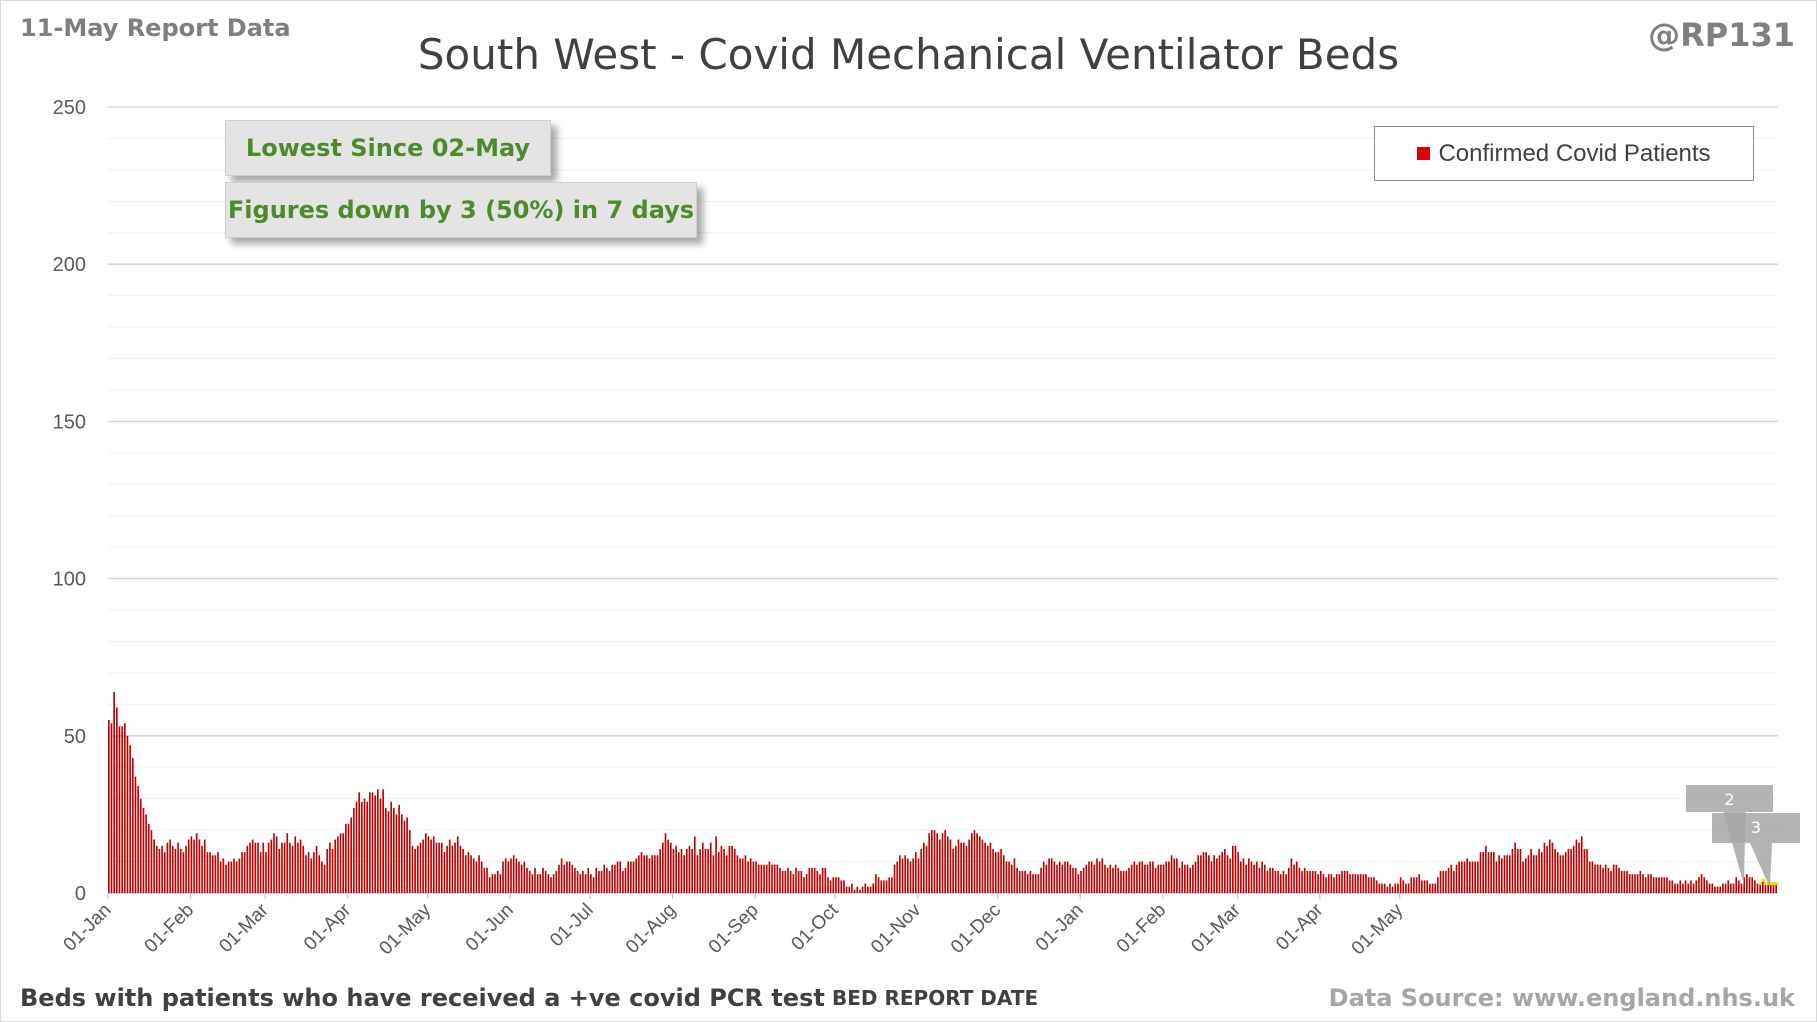 The image size is (1817, 1022). Describe the element at coordinates (1216, 928) in the screenshot. I see `x-tick-label: 01-Mar` at that location.